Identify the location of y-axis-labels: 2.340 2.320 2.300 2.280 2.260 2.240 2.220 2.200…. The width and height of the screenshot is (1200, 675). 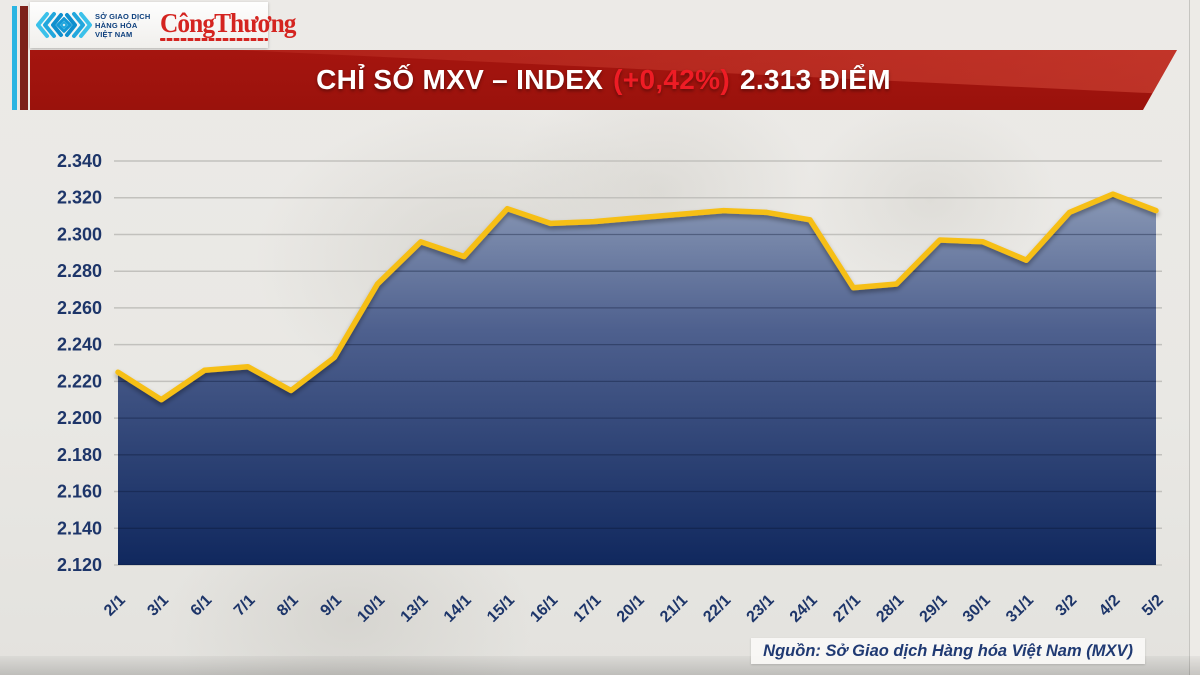
(79, 363).